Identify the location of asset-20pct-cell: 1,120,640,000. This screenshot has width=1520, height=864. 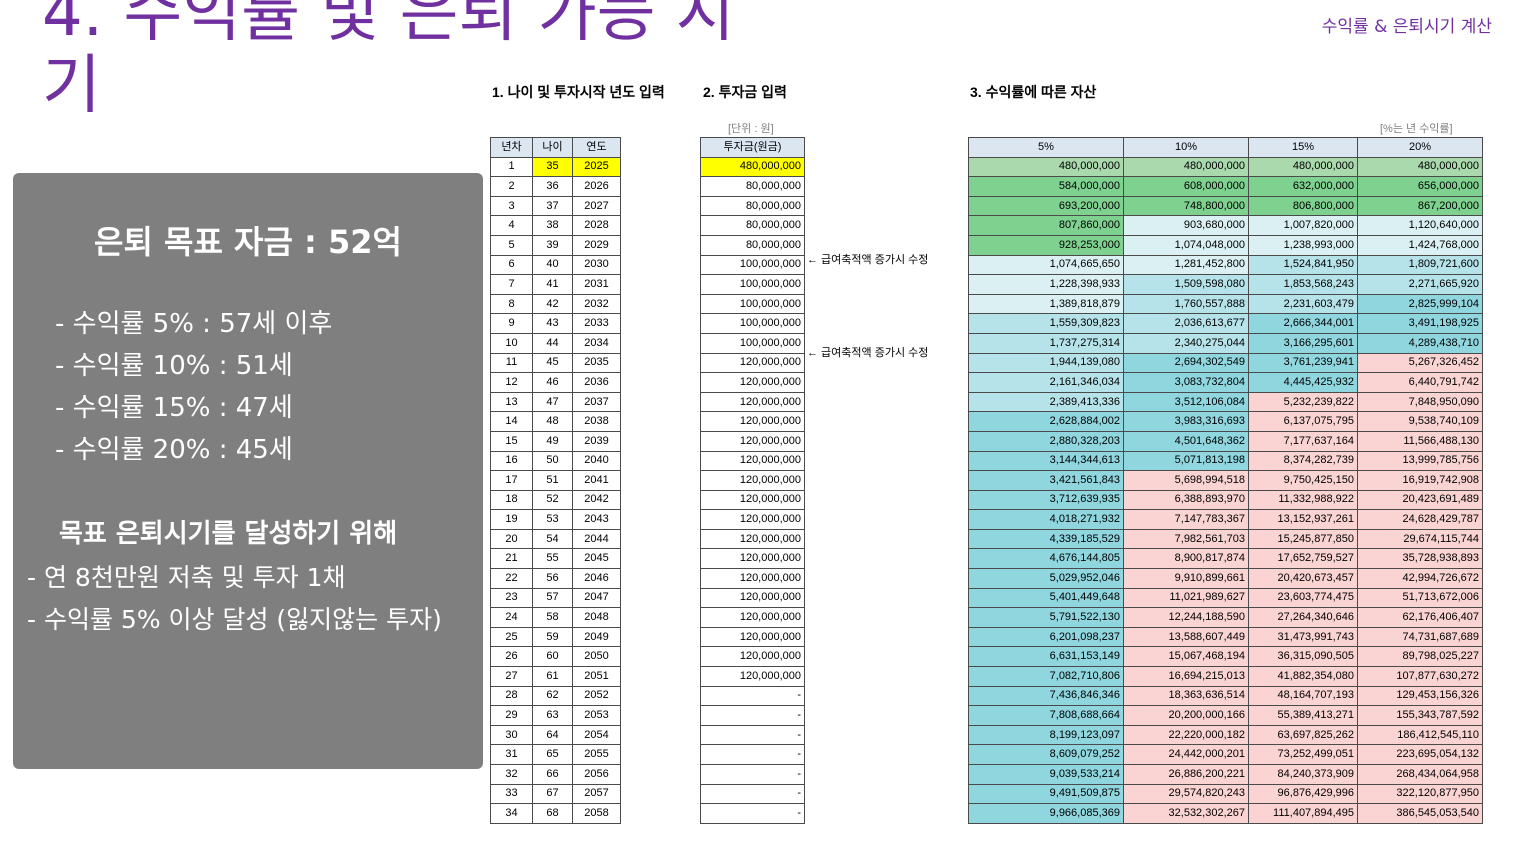
(1420, 225).